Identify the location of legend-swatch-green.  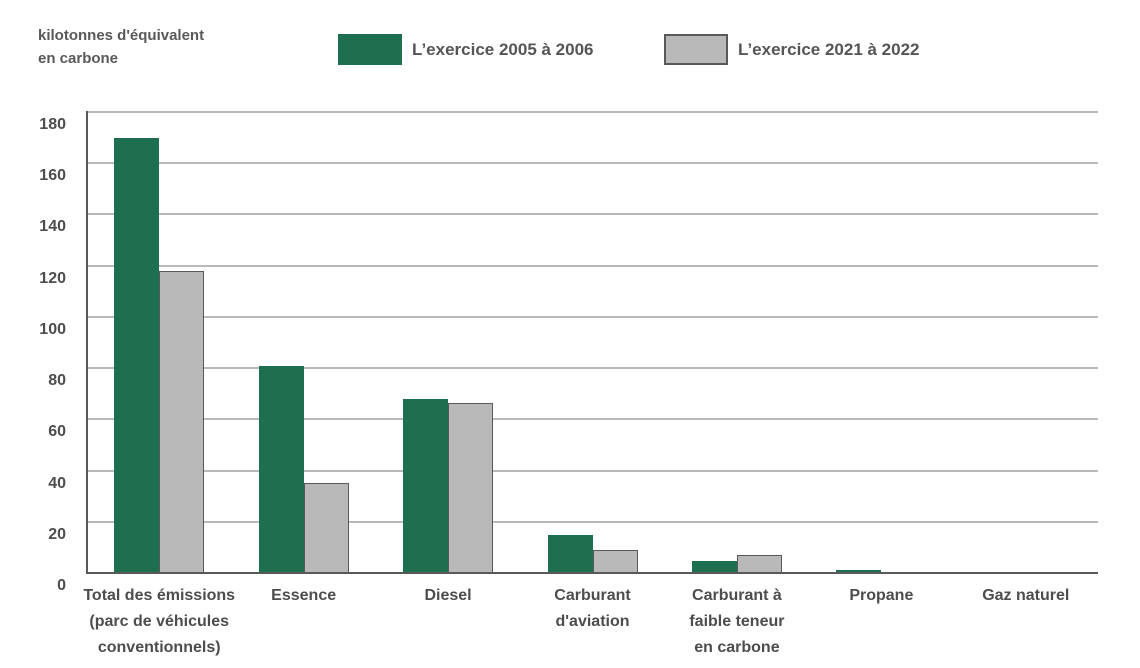
(370, 49).